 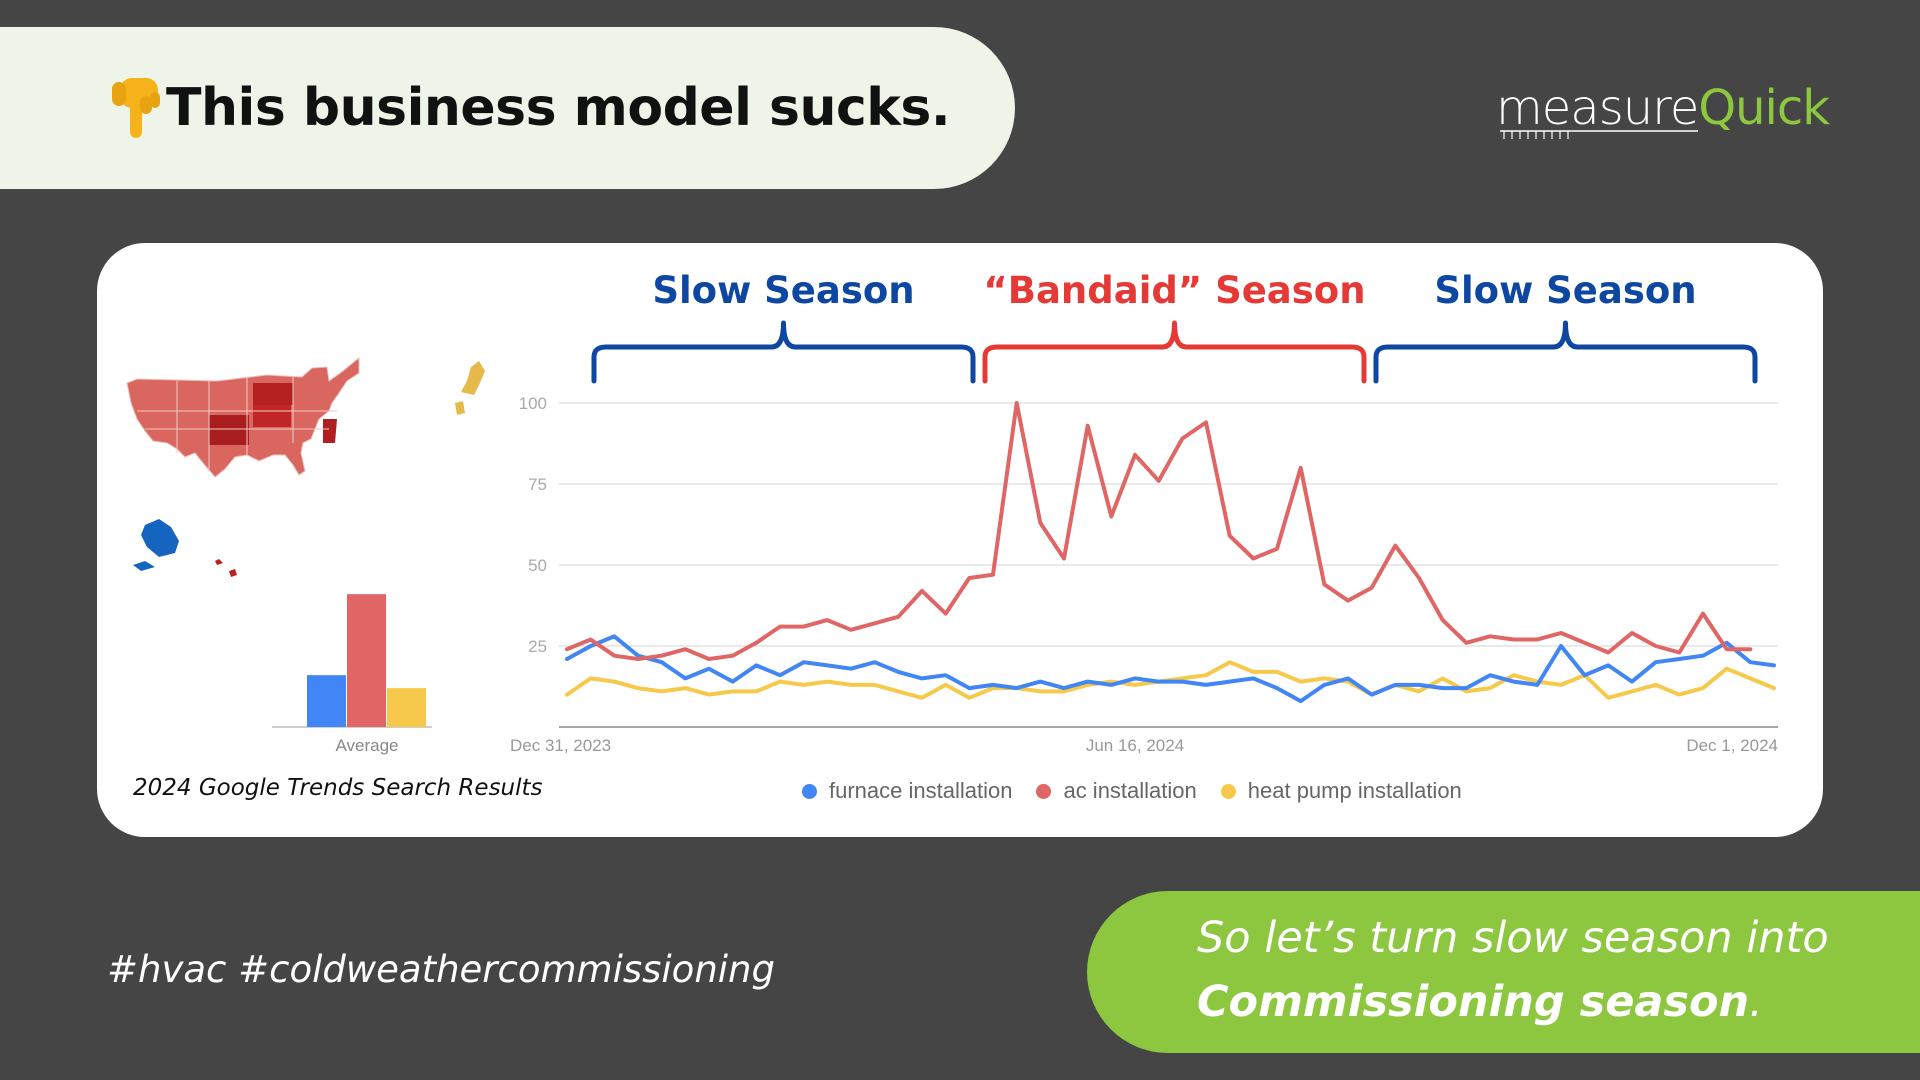 I want to click on legend-item-heatpump: heat pump installation, so click(x=1341, y=791).